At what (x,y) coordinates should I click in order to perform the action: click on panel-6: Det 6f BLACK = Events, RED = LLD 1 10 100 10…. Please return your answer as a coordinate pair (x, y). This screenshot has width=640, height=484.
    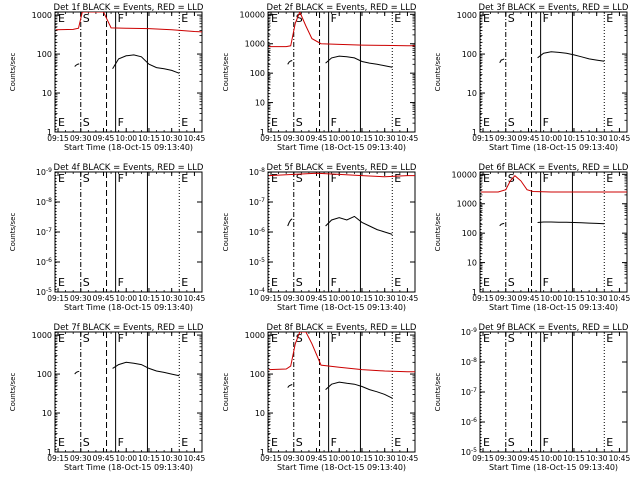
    Looking at the image, I should click on (532, 237).